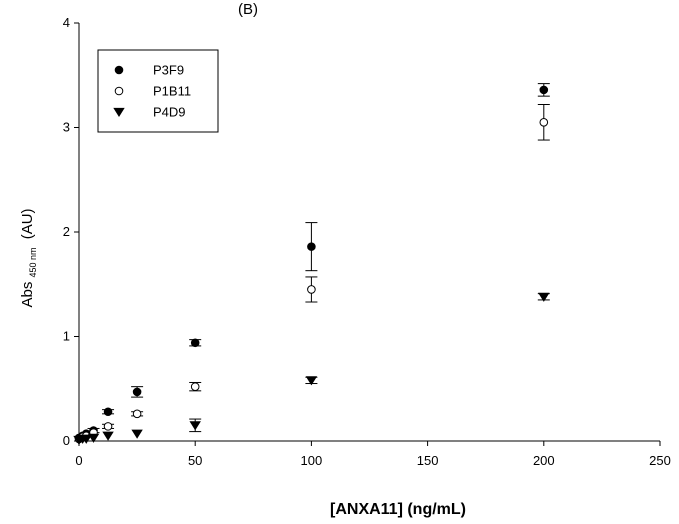 This screenshot has height=524, width=679. What do you see at coordinates (71, 231) in the screenshot?
I see `y-axis-ticks: 0 1 2 3 4` at bounding box center [71, 231].